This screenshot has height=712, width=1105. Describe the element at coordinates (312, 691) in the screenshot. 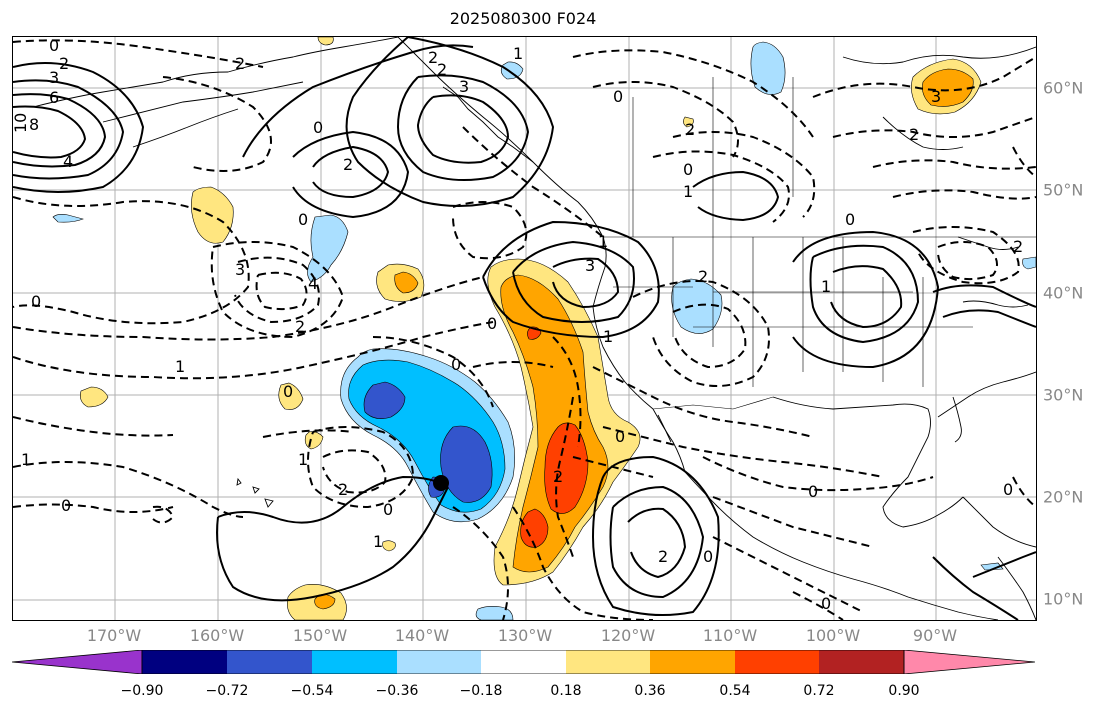

I see `colorbar-tick: −0.54` at that location.